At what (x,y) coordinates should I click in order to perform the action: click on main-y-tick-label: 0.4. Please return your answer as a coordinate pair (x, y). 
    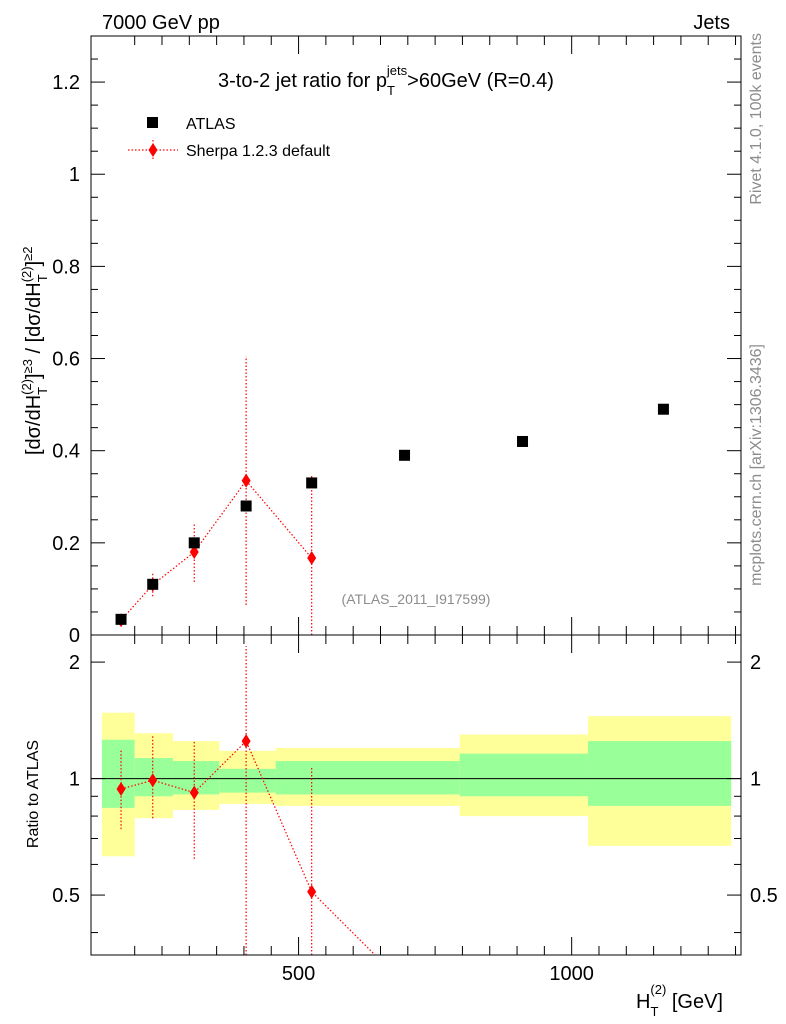
    Looking at the image, I should click on (66, 452).